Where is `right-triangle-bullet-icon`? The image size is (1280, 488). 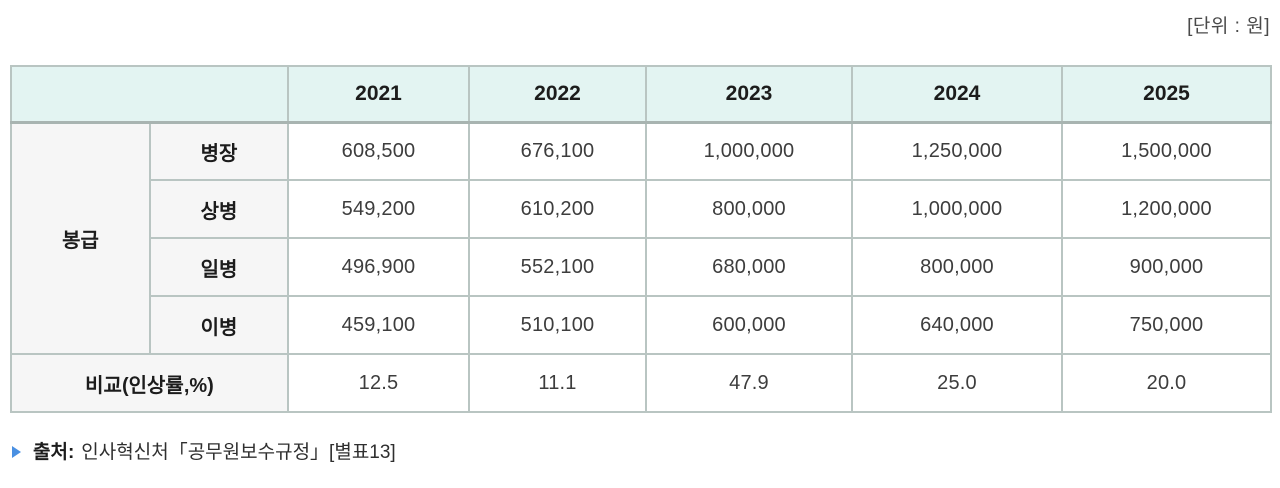 right-triangle-bullet-icon is located at coordinates (16, 451).